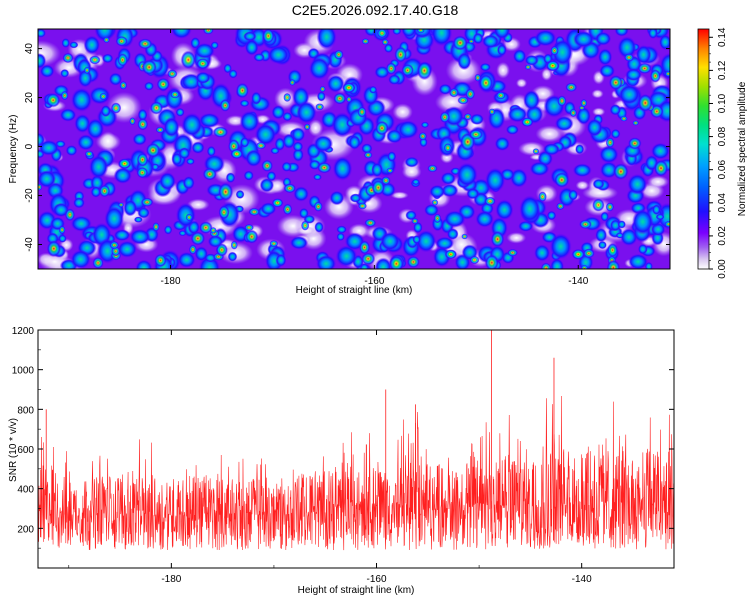 This screenshot has width=750, height=600. I want to click on colorbar-gradient, so click(703, 149).